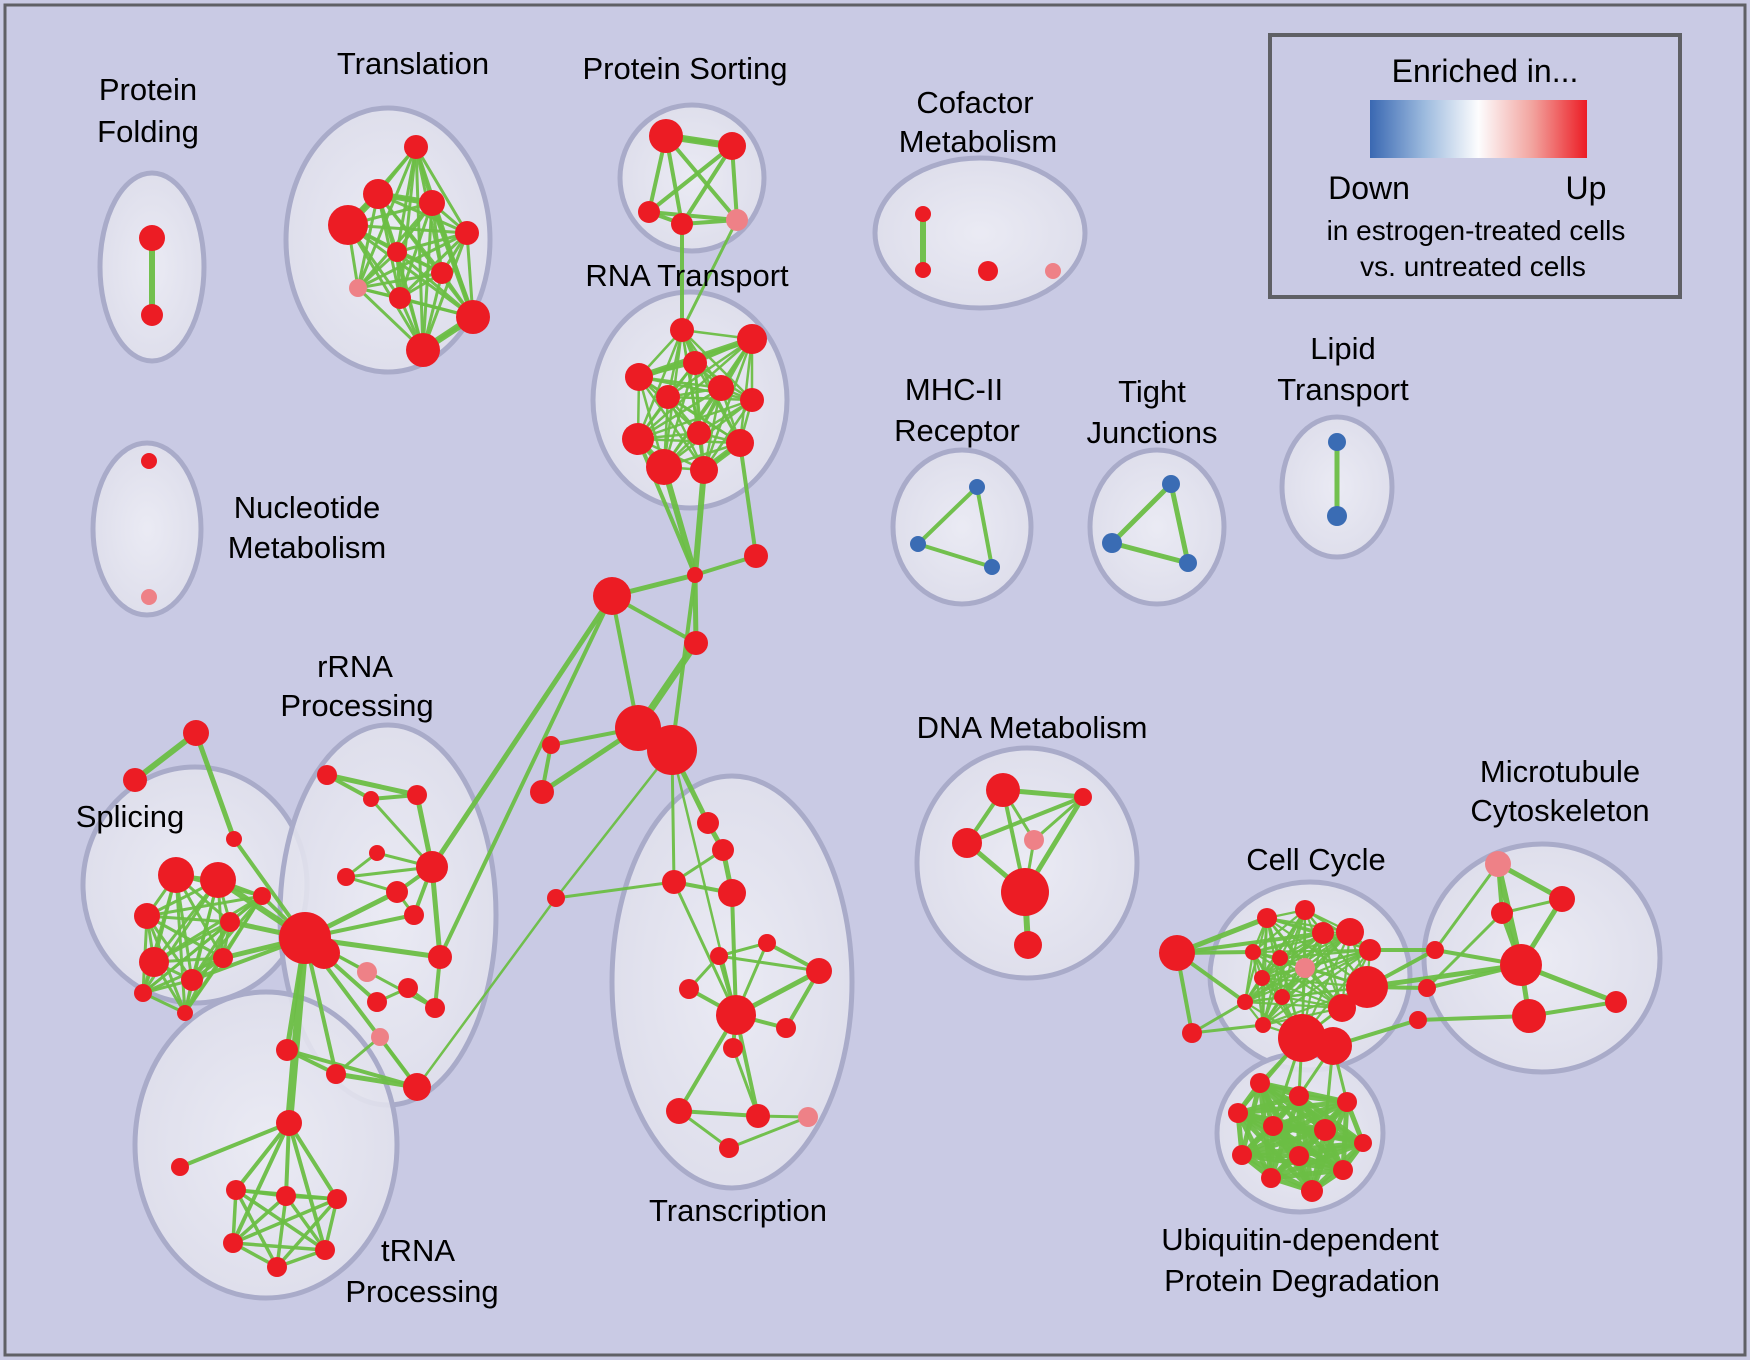 The height and width of the screenshot is (1360, 1750). I want to click on node-ub7, so click(1363, 1143).